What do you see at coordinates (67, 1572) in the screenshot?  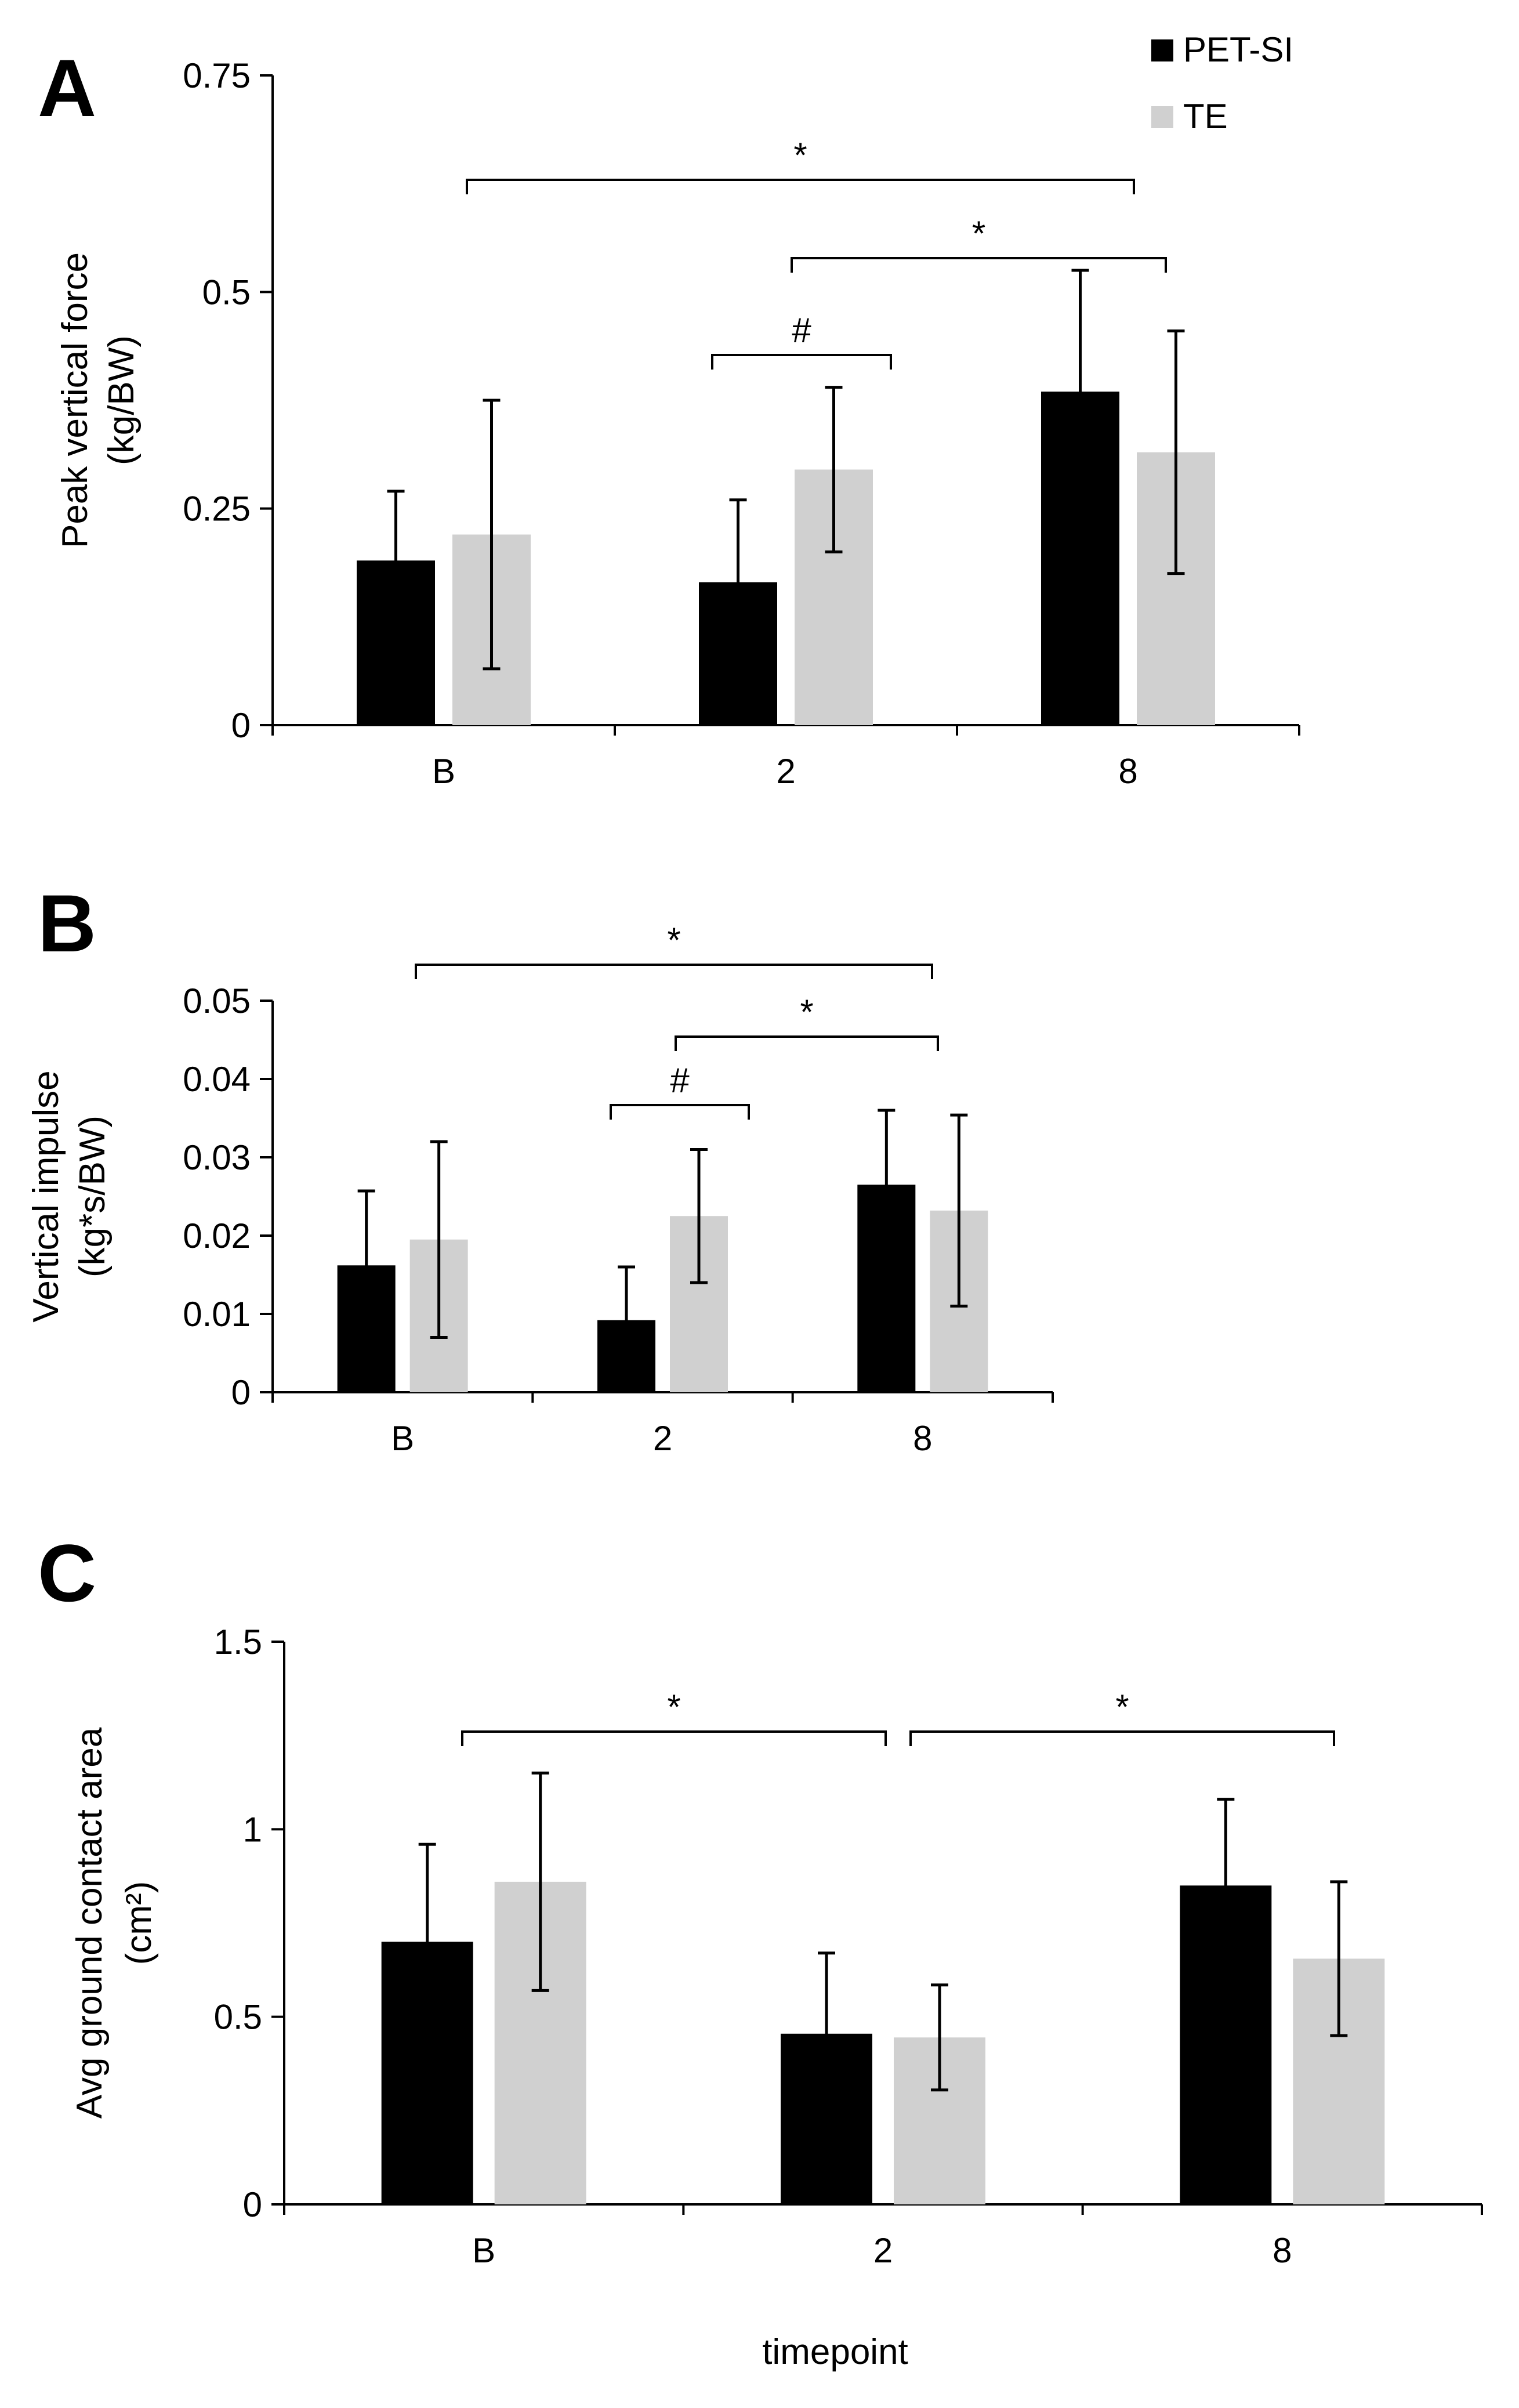 I see `panel-letter-c: C` at bounding box center [67, 1572].